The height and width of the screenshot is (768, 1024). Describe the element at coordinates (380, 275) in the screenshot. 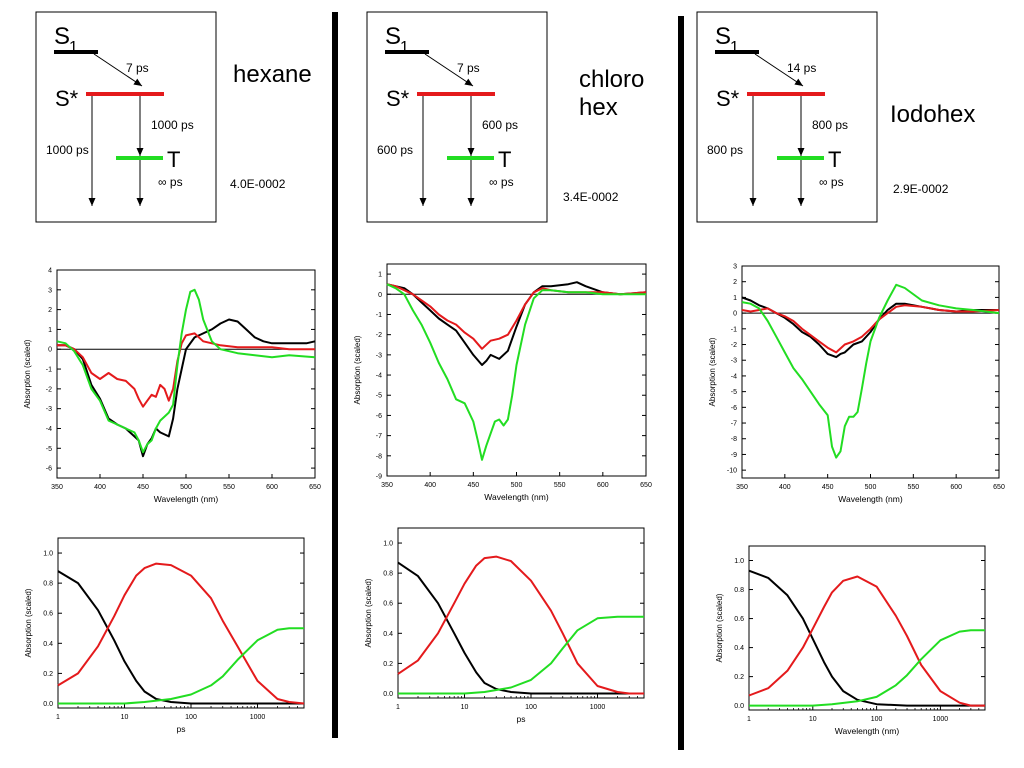

I see `spectra-y-tick-label: 1` at that location.